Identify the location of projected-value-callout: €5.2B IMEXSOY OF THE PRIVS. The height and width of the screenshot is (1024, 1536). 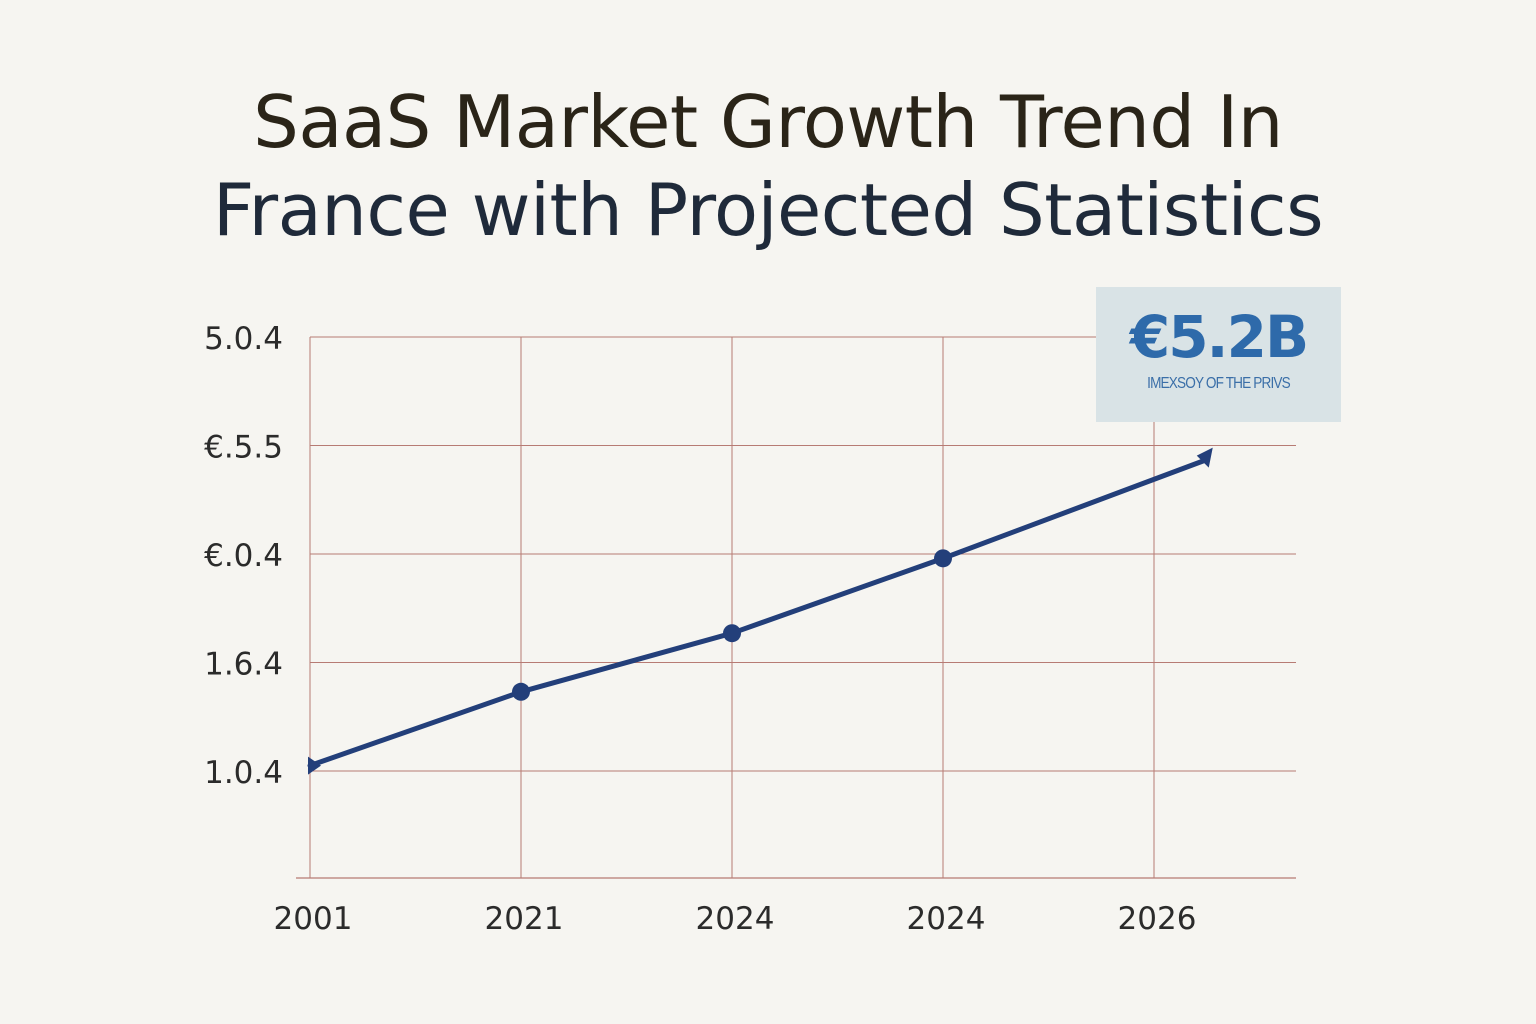
(1218, 354).